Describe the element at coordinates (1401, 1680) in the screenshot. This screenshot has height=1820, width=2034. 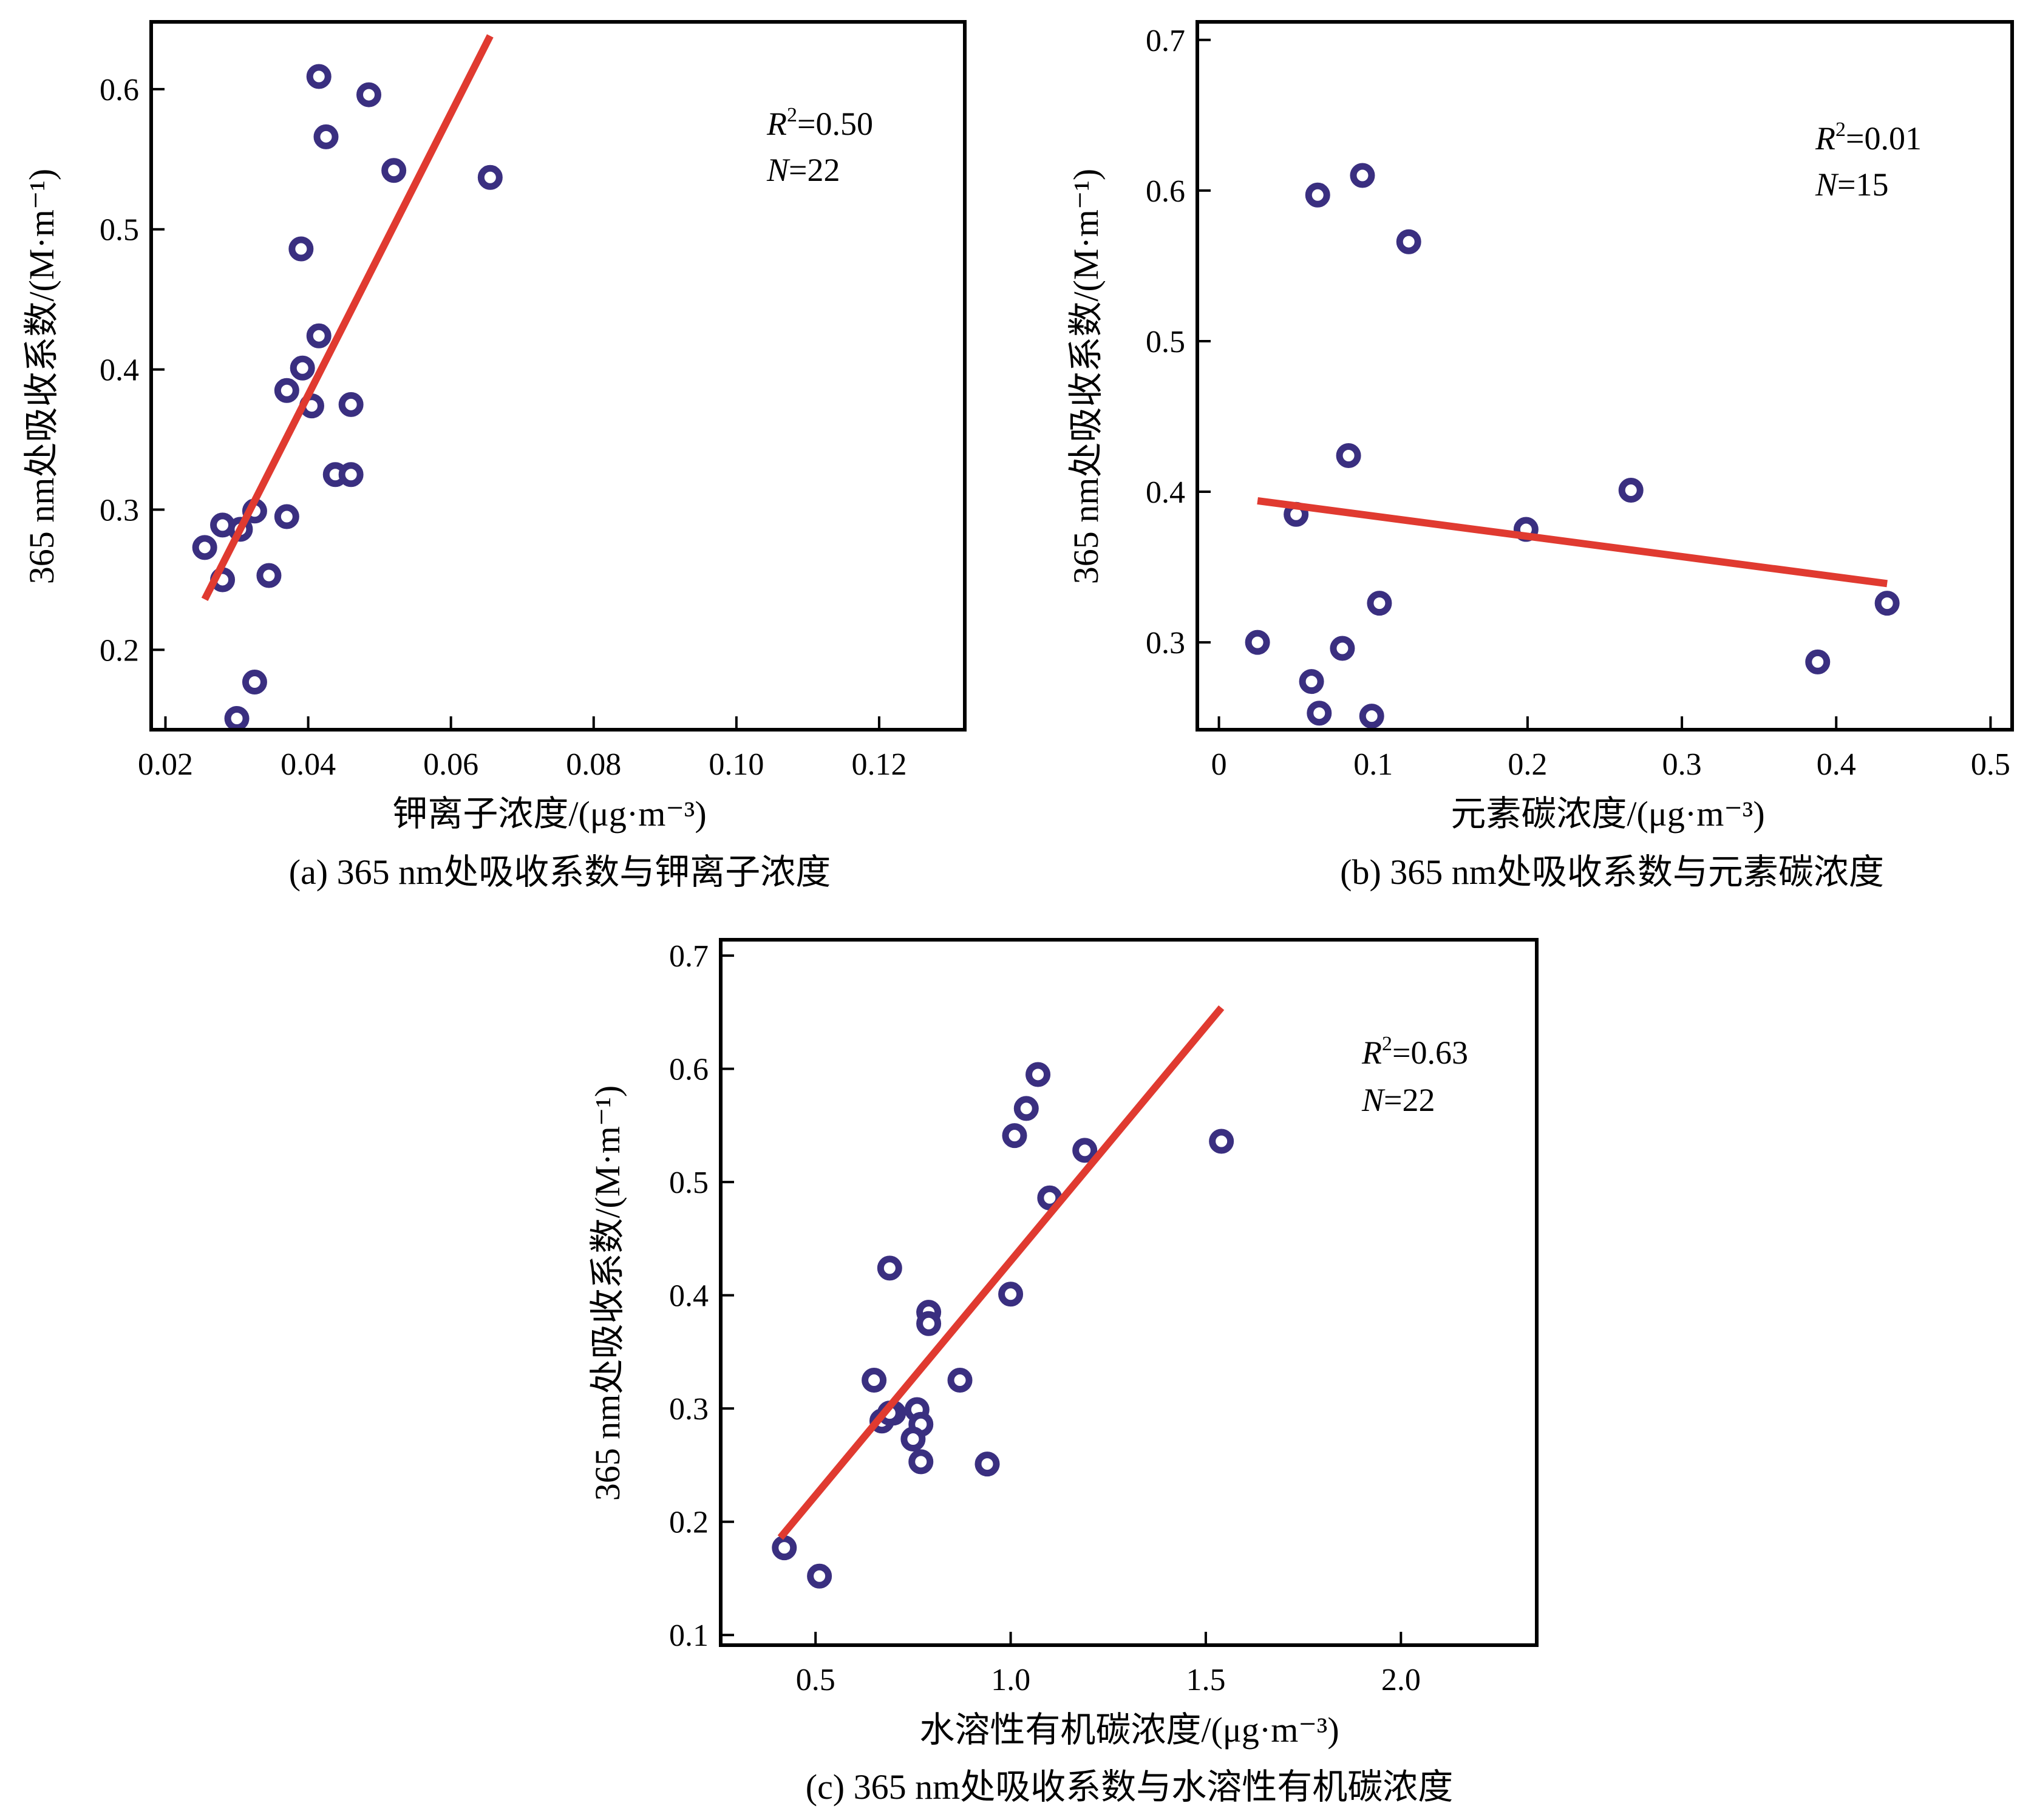
I see `panel-c-xtick-label: 2.0` at that location.